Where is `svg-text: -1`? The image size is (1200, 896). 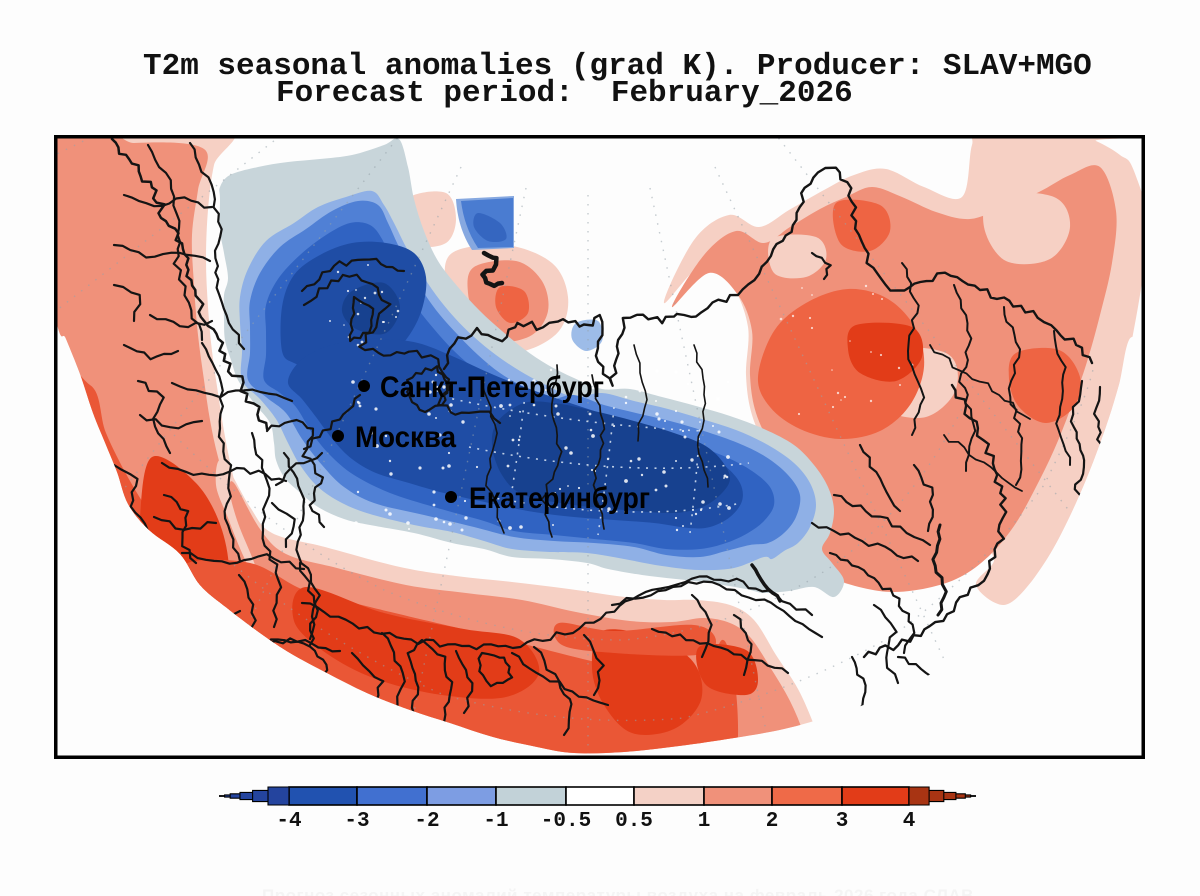 svg-text: -1 is located at coordinates (495, 821).